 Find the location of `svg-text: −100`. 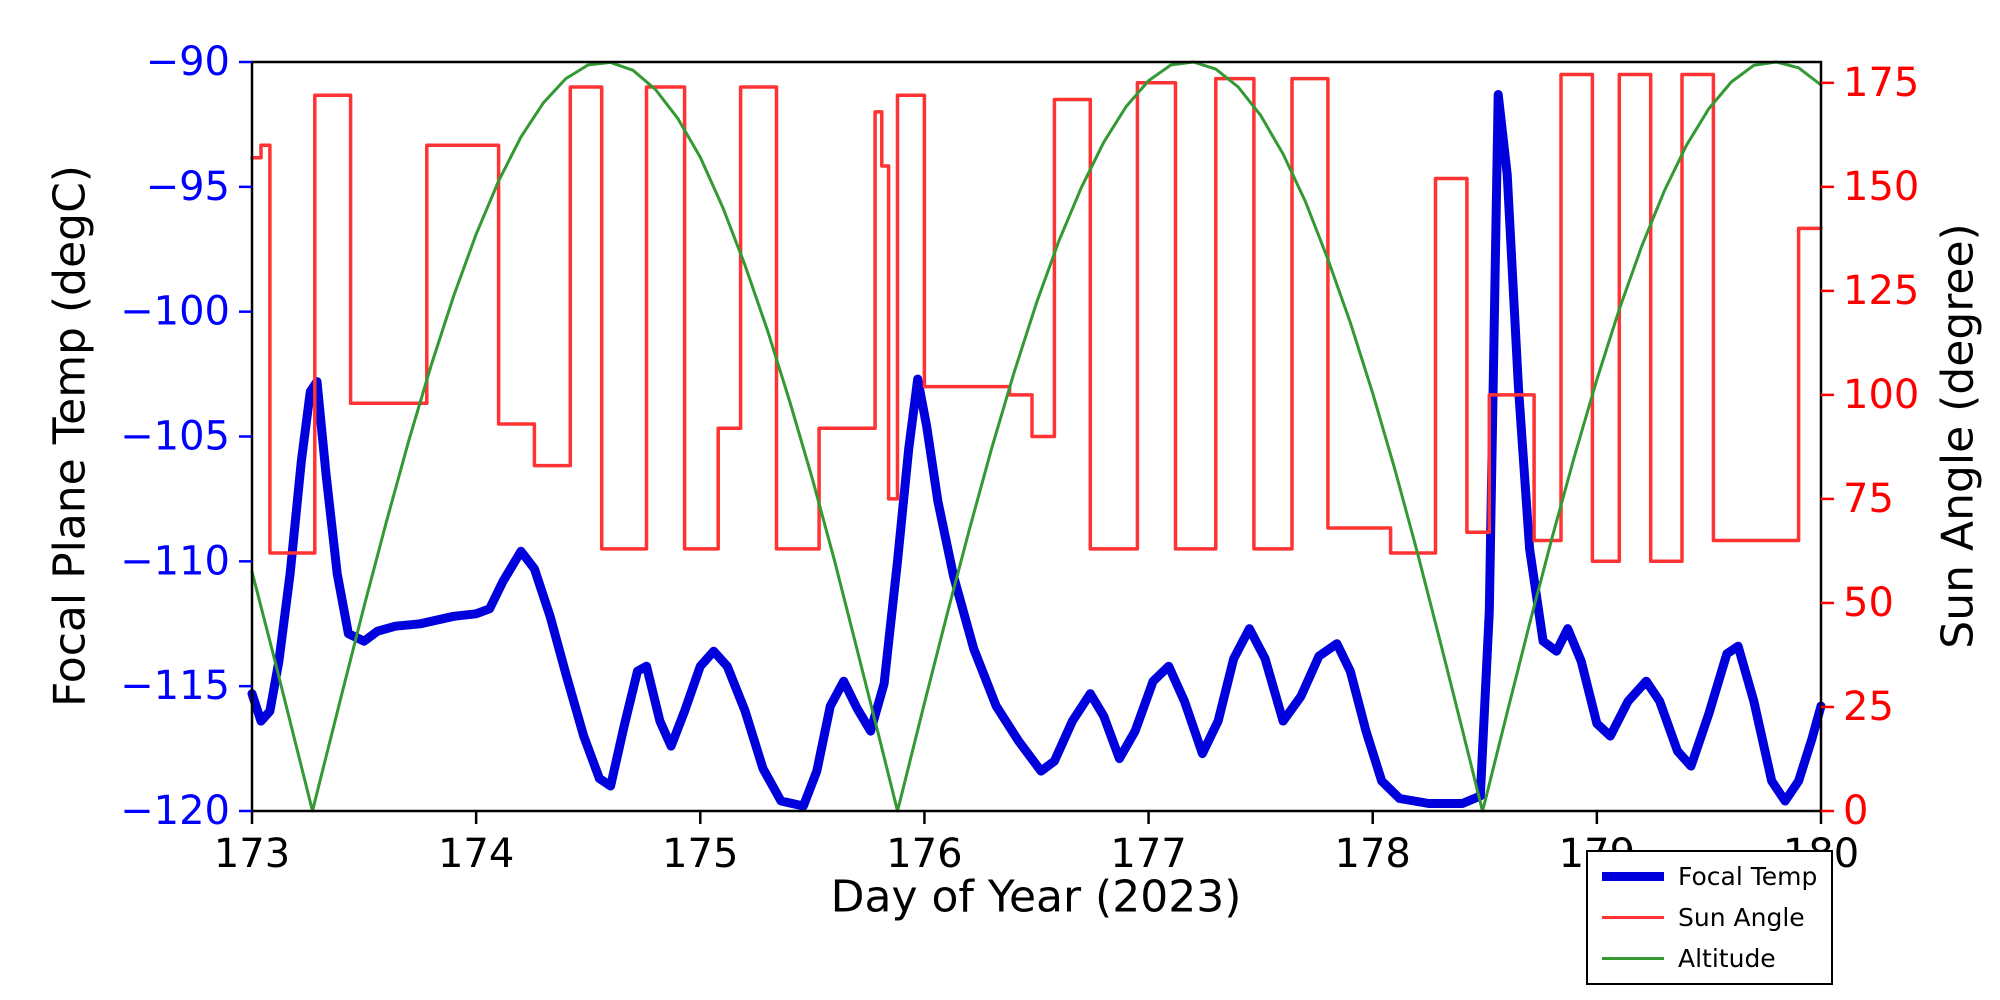

svg-text: −100 is located at coordinates (175, 312).